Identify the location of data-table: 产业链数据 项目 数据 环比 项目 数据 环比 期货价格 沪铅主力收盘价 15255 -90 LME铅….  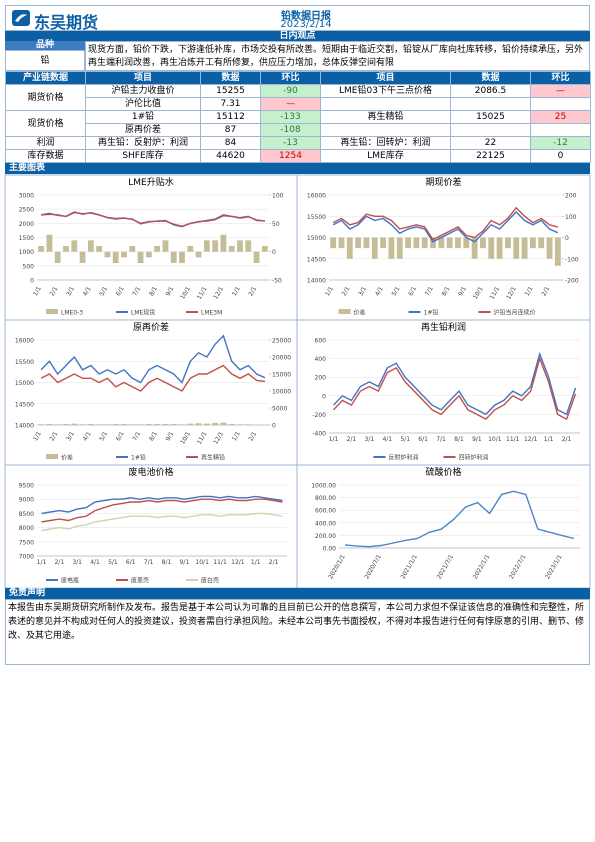
(298, 117).